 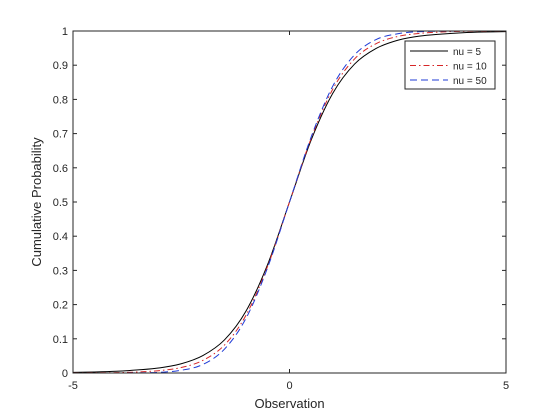 What do you see at coordinates (467, 52) in the screenshot?
I see `legend-label-0: nu = 5` at bounding box center [467, 52].